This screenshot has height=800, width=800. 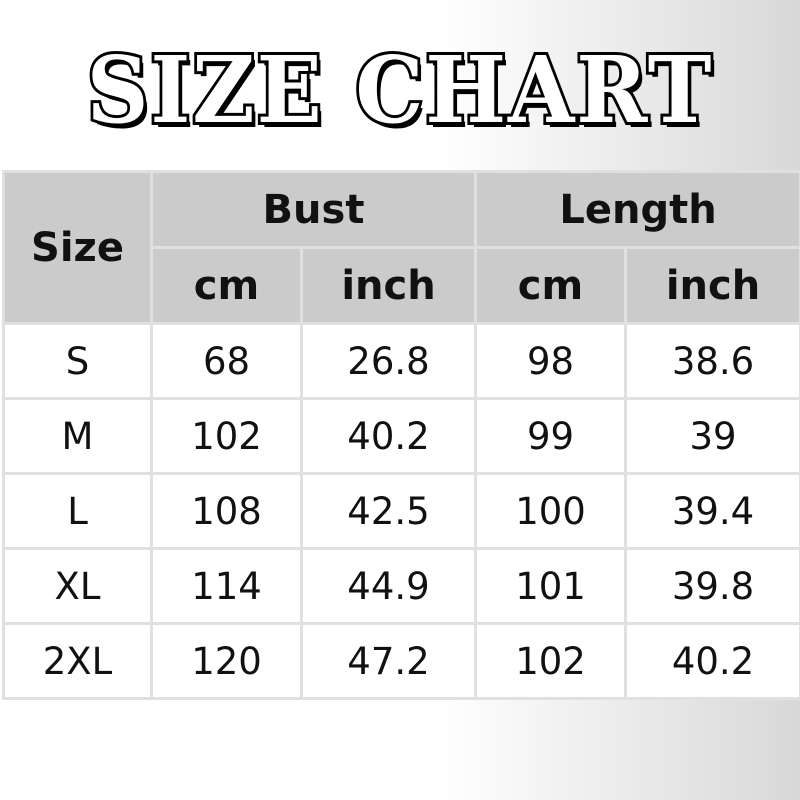 I want to click on header-bust-inch: inch, so click(x=388, y=285).